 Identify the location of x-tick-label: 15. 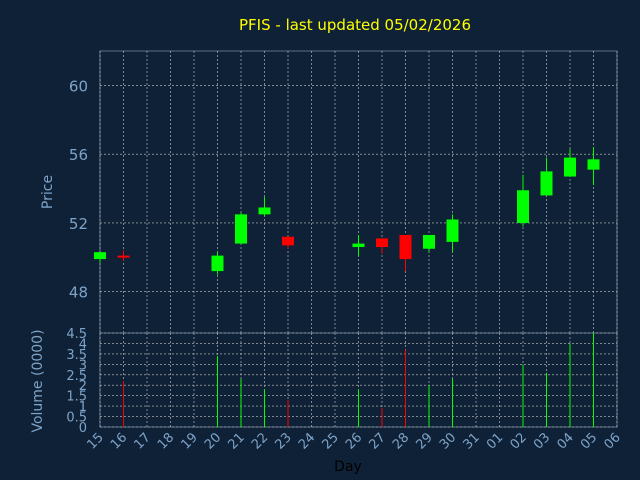
(96, 441).